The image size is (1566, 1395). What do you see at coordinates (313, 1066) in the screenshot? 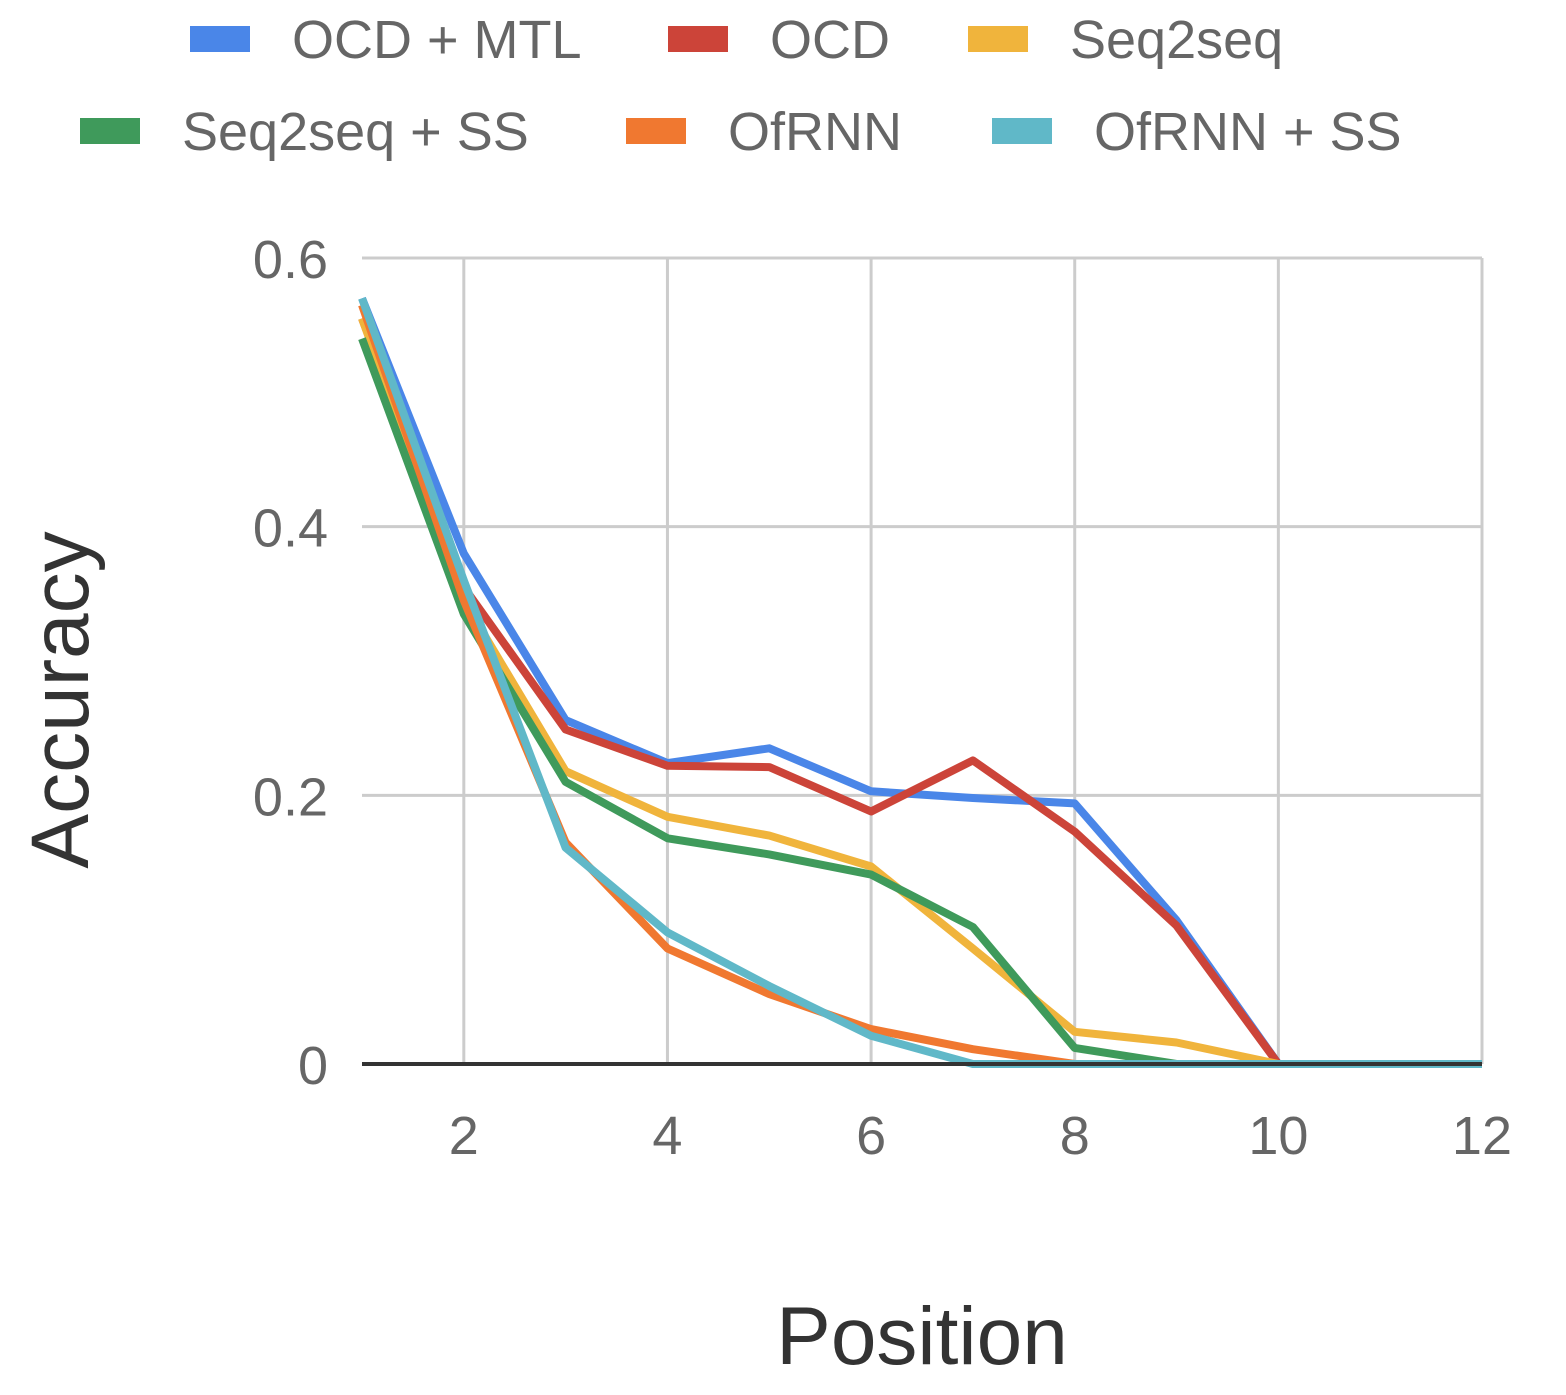
I see `y-tick-label: 0` at bounding box center [313, 1066].